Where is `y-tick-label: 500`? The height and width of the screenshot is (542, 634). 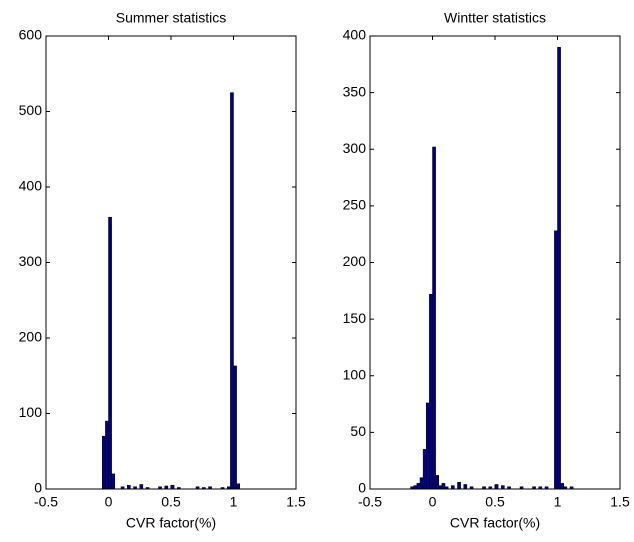
y-tick-label: 500 is located at coordinates (31, 110).